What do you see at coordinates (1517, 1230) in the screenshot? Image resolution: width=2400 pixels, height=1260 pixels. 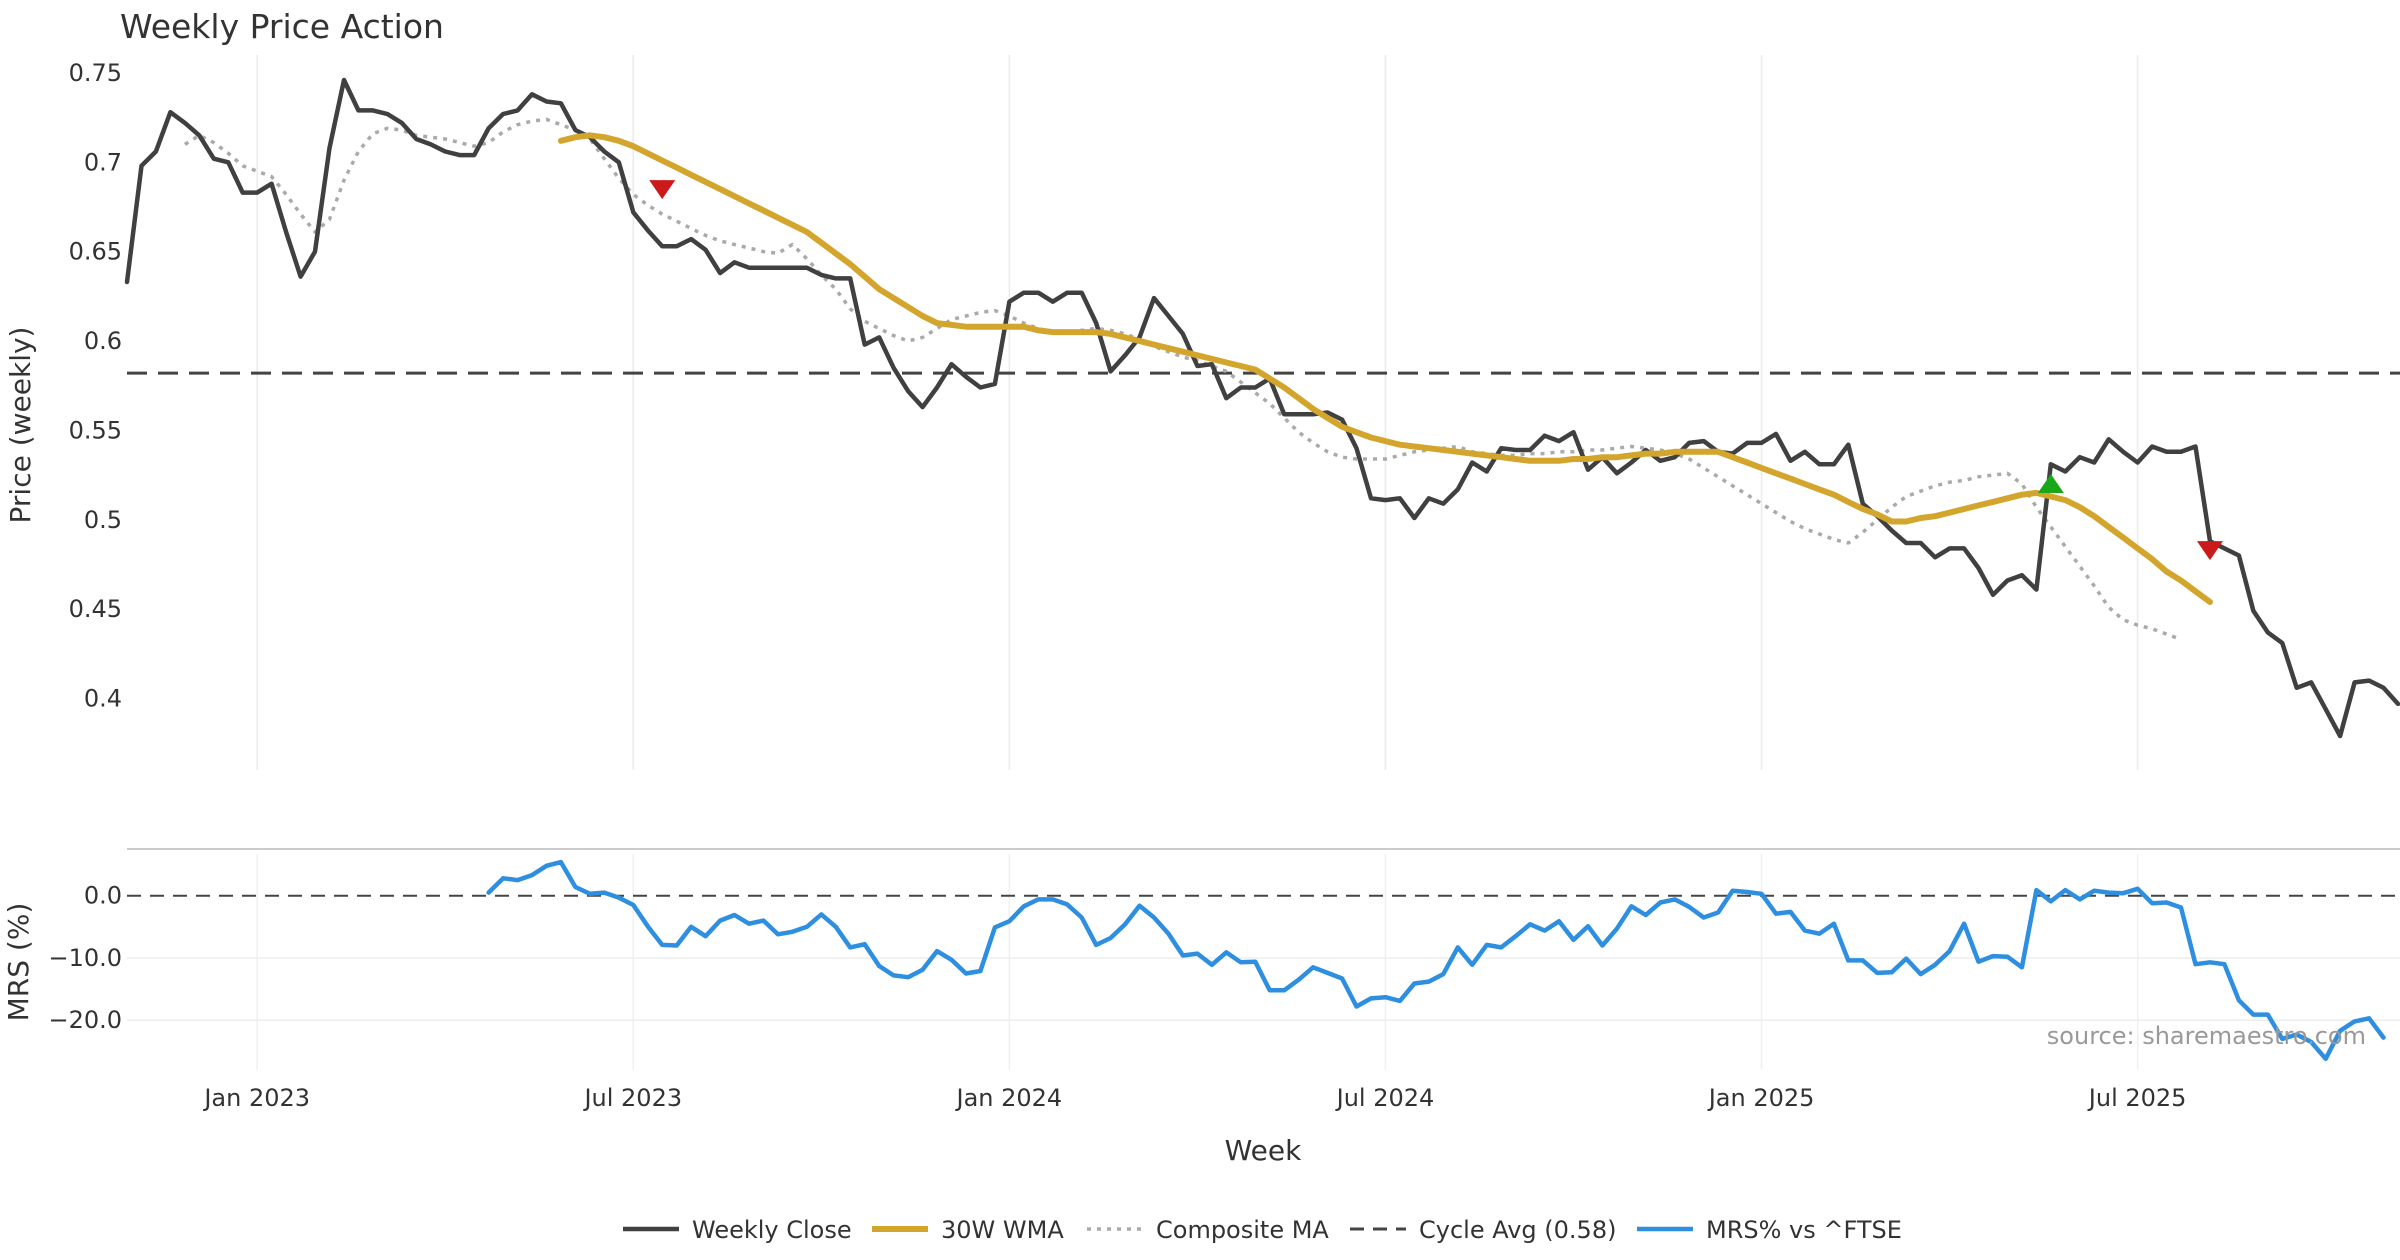 I see `legend-label-4: Cycle Avg (0.58)` at bounding box center [1517, 1230].